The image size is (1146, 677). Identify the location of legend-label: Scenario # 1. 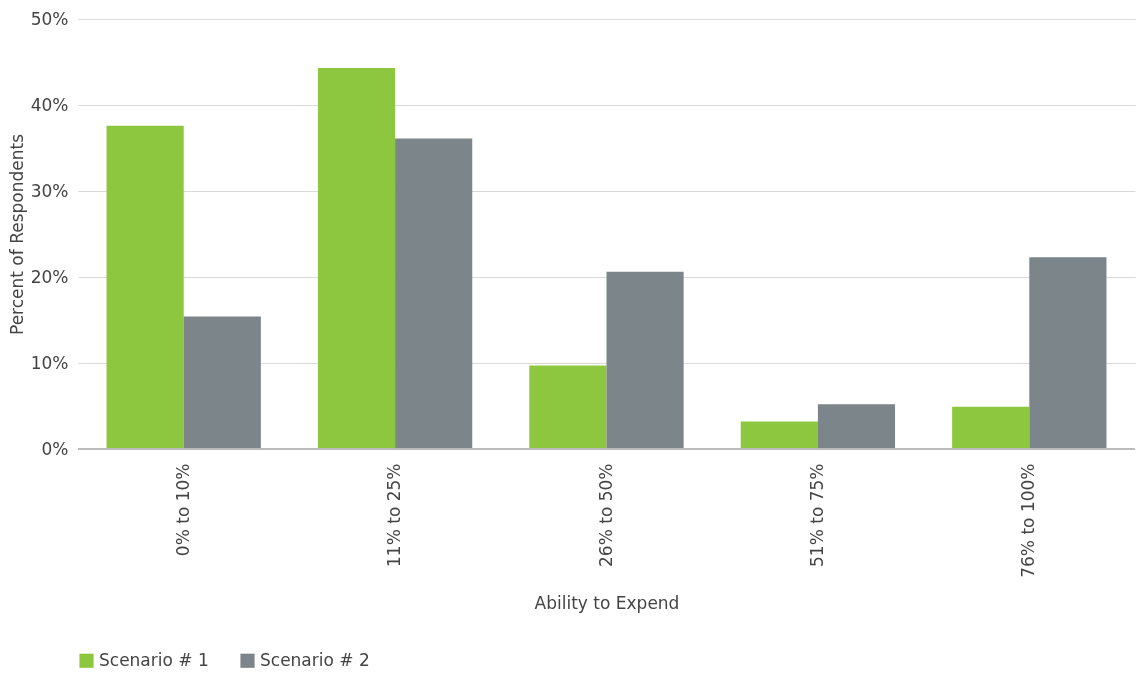
(154, 659).